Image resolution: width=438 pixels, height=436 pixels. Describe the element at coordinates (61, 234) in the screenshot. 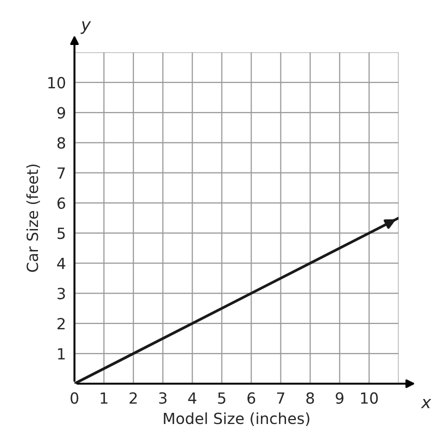

I see `y-tick-label: 5` at that location.